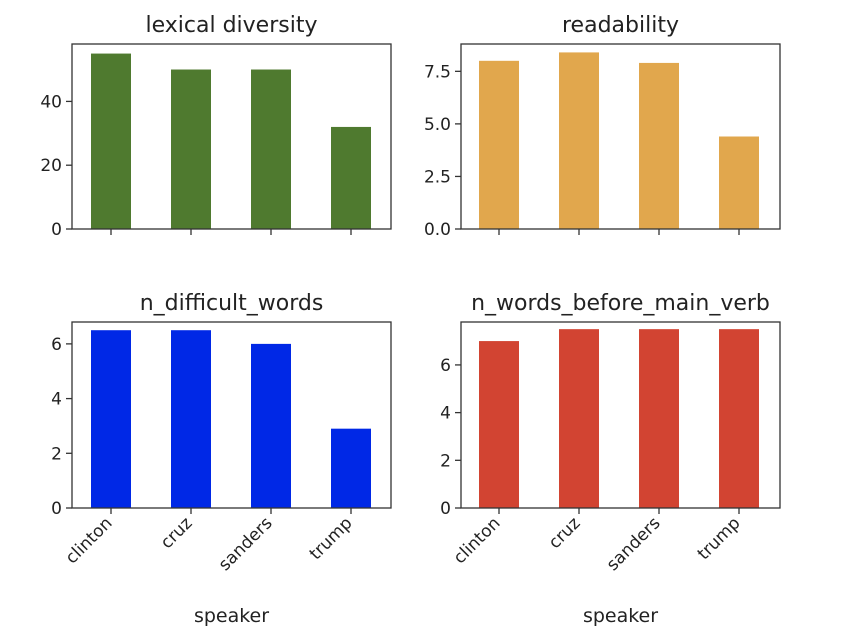  Describe the element at coordinates (437, 72) in the screenshot. I see `y-tick-label: 7.5` at that location.